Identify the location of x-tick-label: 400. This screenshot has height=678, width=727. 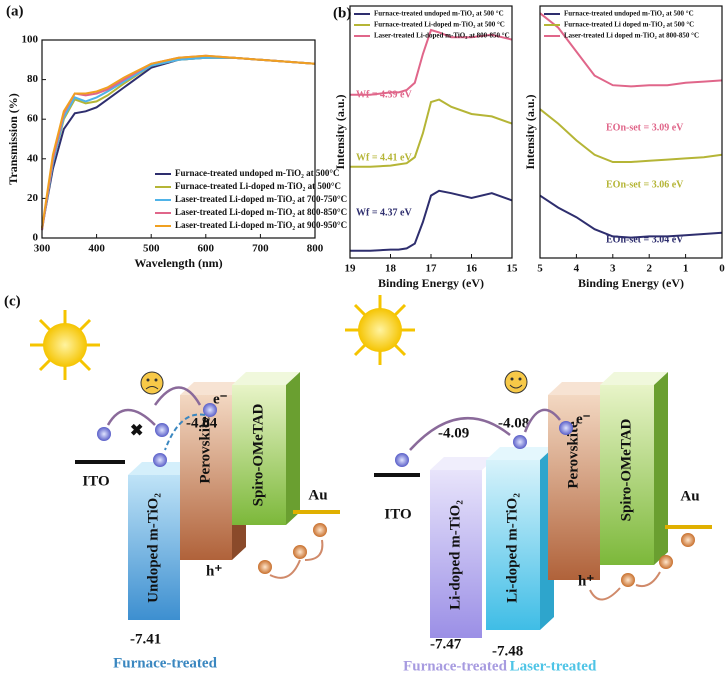
(96, 249).